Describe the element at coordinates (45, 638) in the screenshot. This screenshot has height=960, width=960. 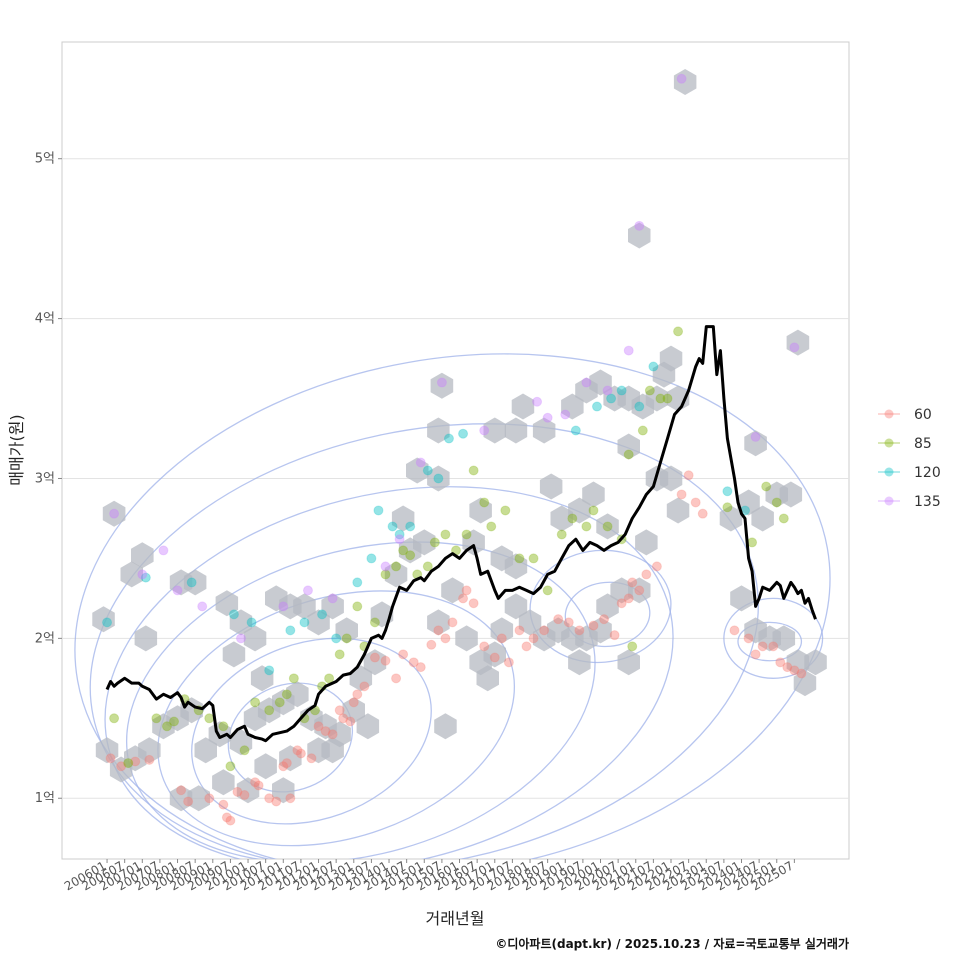
I see `y-tick-label: 2억` at that location.